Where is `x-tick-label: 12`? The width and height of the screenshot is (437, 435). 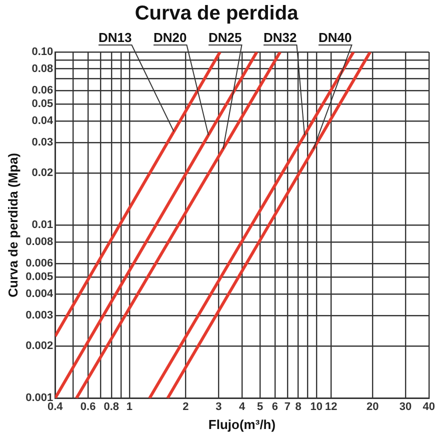
x-tick-label: 12 is located at coordinates (331, 406).